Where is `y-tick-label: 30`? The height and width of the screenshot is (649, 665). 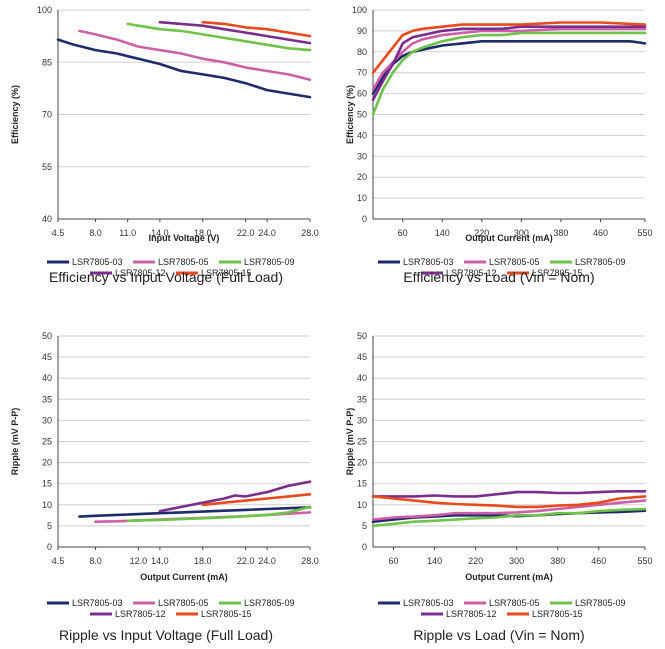
y-tick-label: 30 is located at coordinates (362, 420).